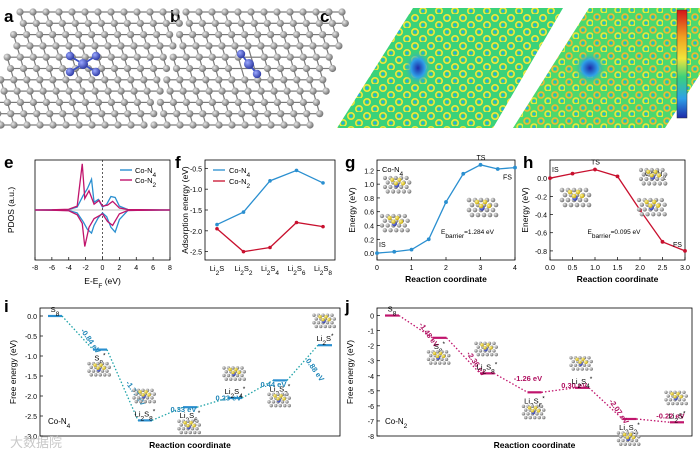 The image size is (700, 455). What do you see at coordinates (371, 332) in the screenshot?
I see `y-tick-label: -1` at bounding box center [371, 332].